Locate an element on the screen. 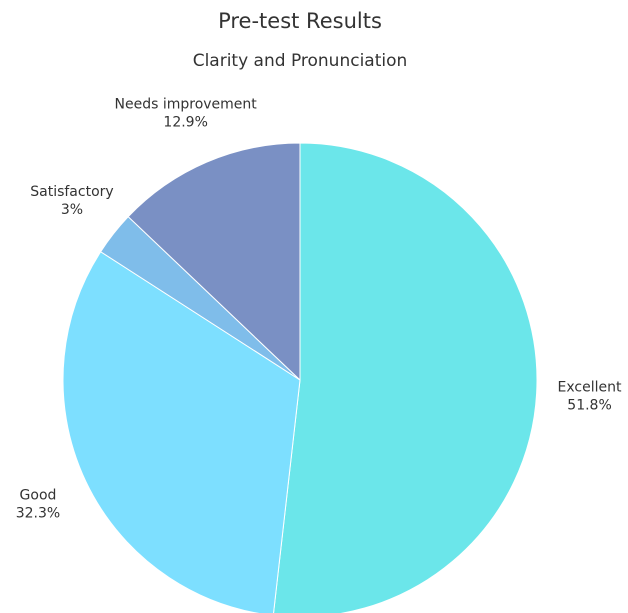 This screenshot has height=613, width=628. slice-value-label: 3% is located at coordinates (72, 210).